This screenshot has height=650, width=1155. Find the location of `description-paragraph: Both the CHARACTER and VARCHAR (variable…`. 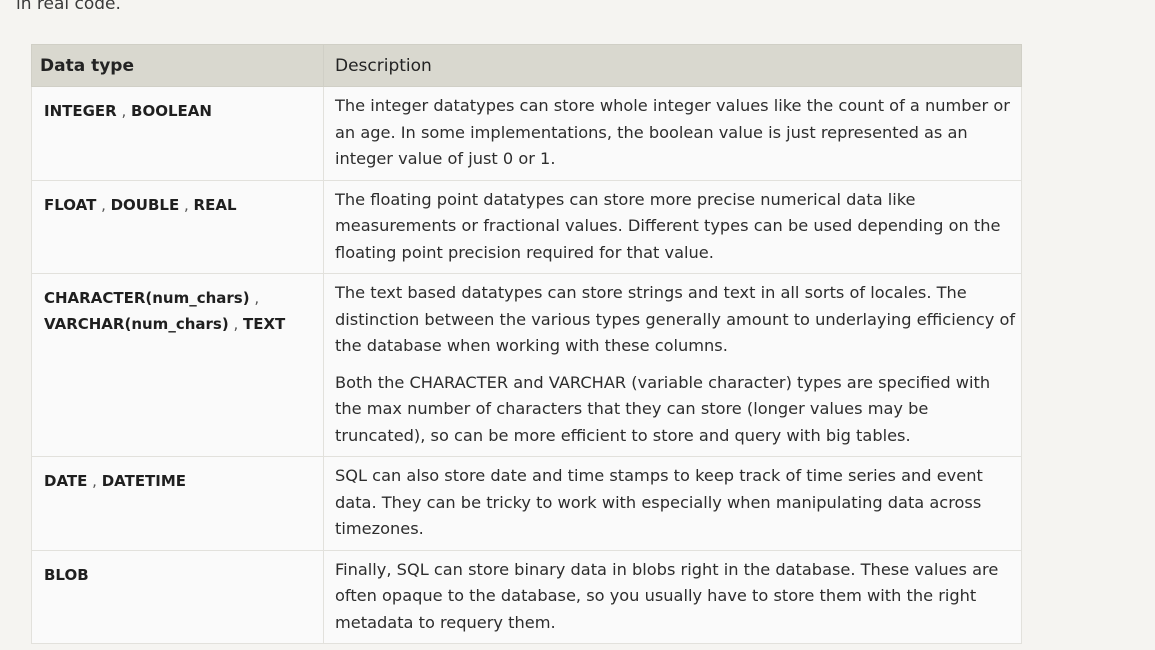

description-paragraph: Both the CHARACTER and VARCHAR (variable… is located at coordinates (663, 408).